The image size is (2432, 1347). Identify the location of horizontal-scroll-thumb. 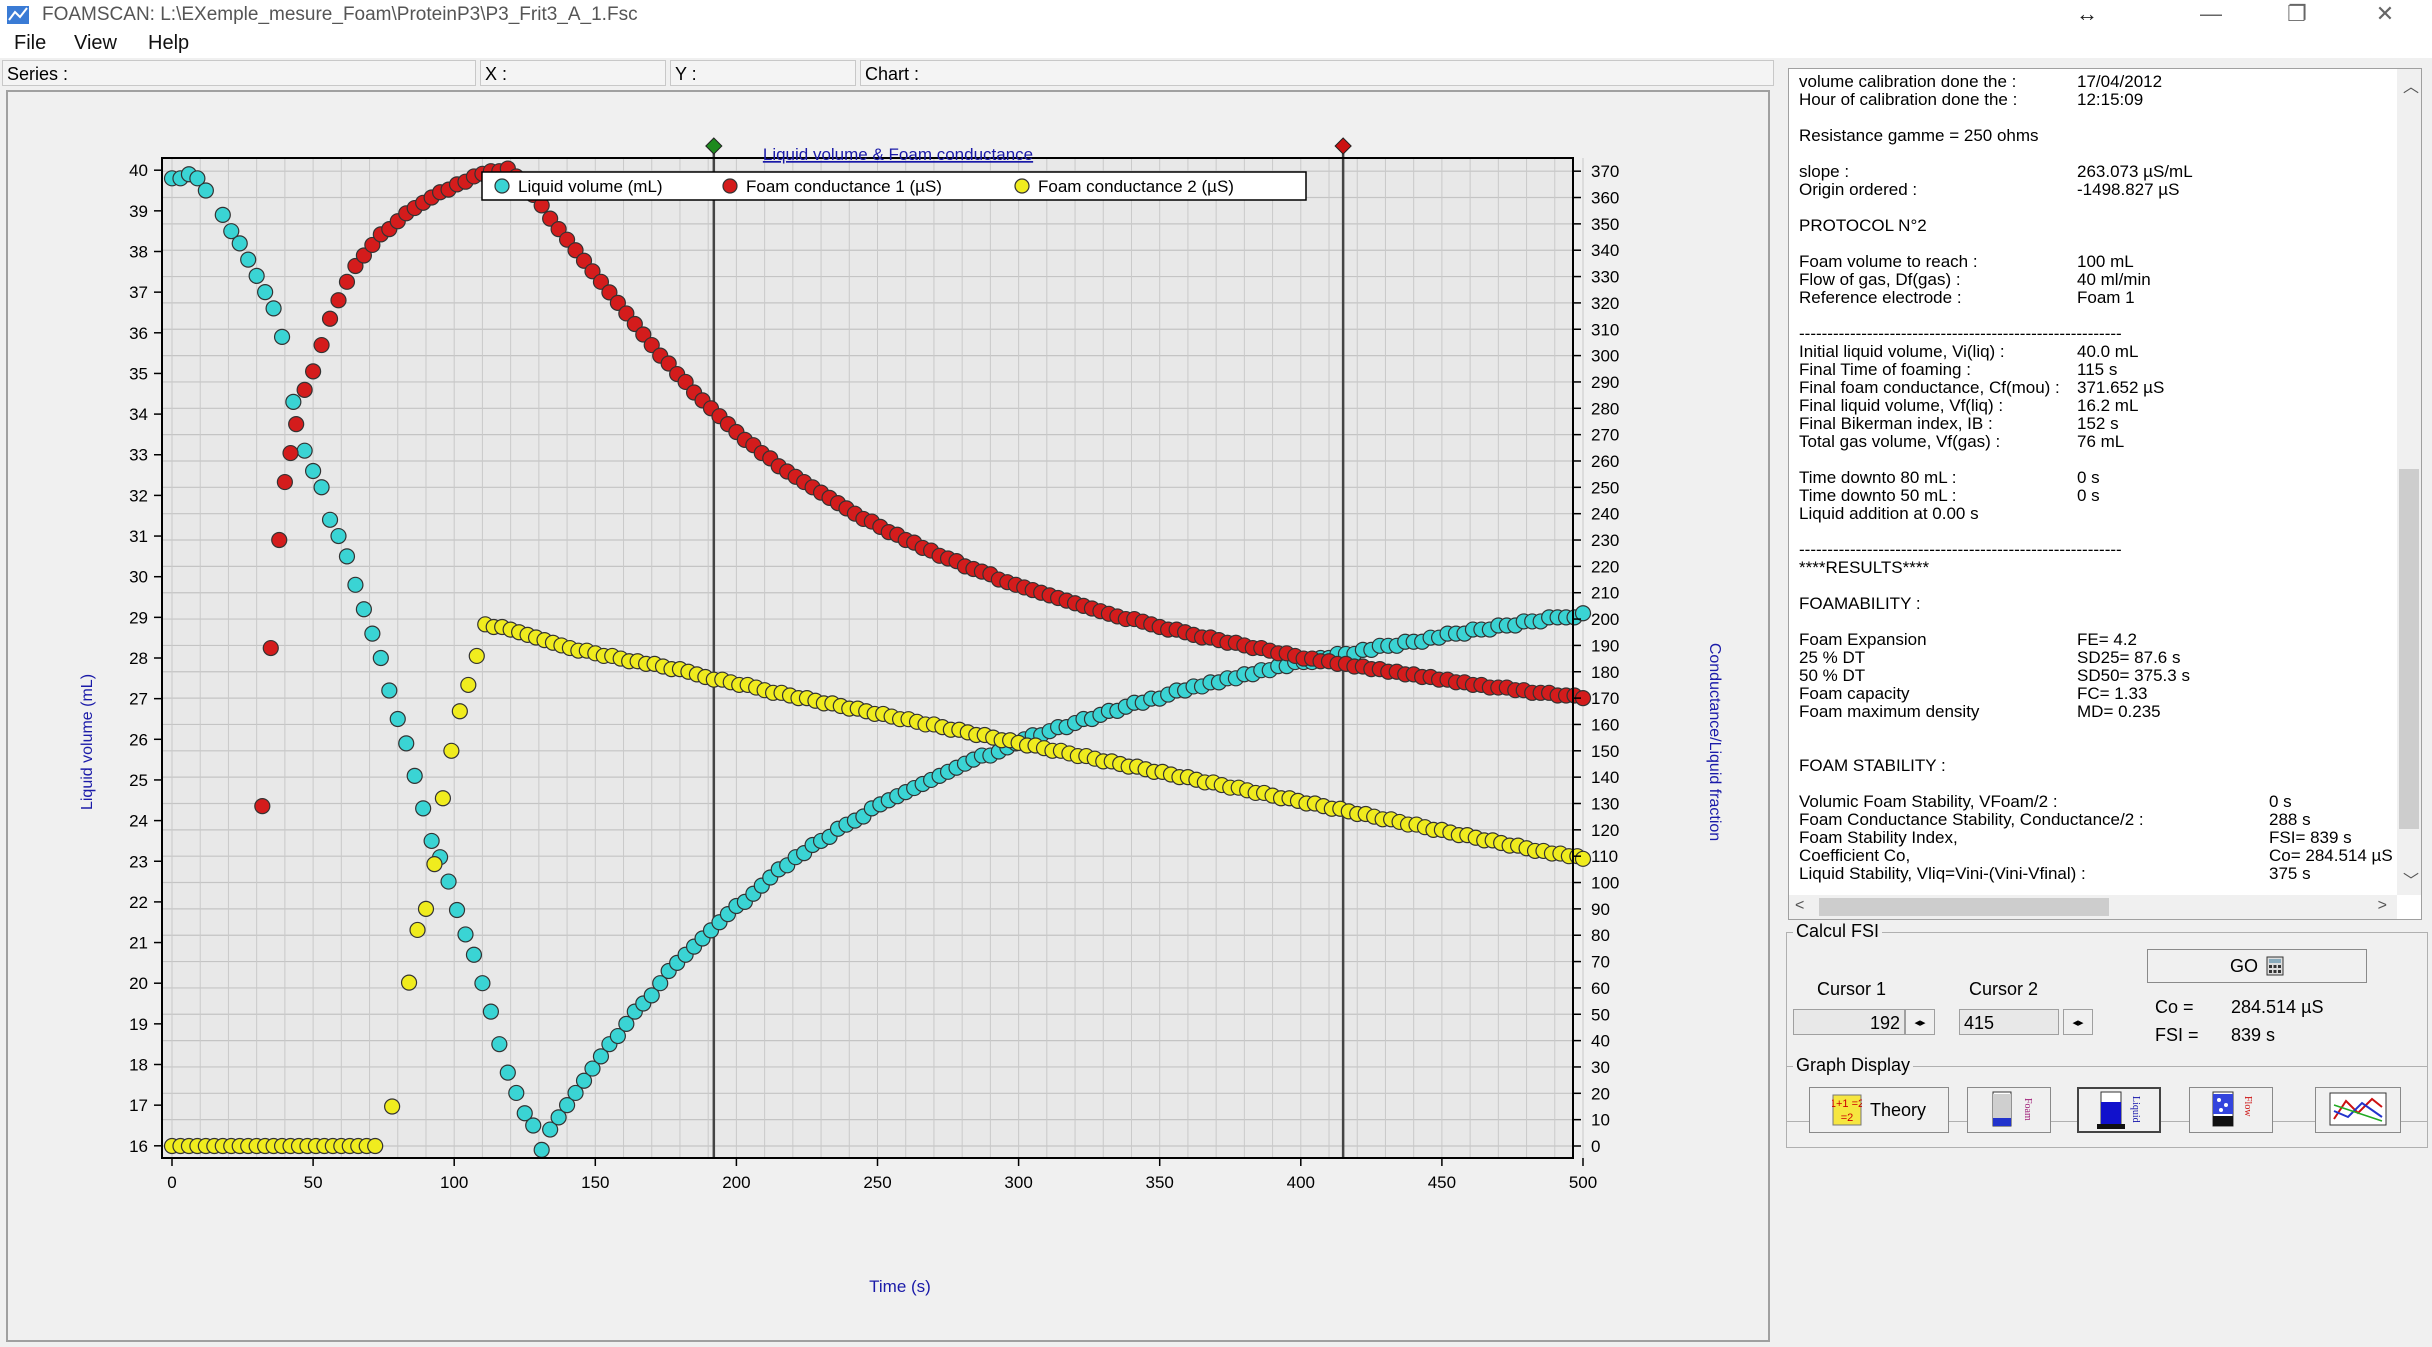
(1964, 907).